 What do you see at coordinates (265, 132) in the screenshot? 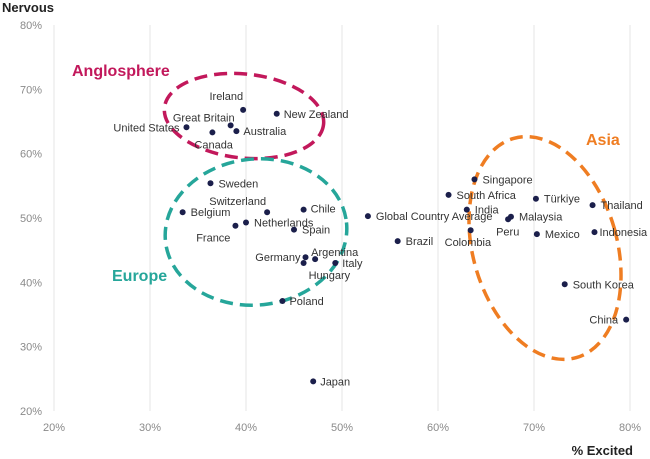
I see `point-label: Australia` at bounding box center [265, 132].